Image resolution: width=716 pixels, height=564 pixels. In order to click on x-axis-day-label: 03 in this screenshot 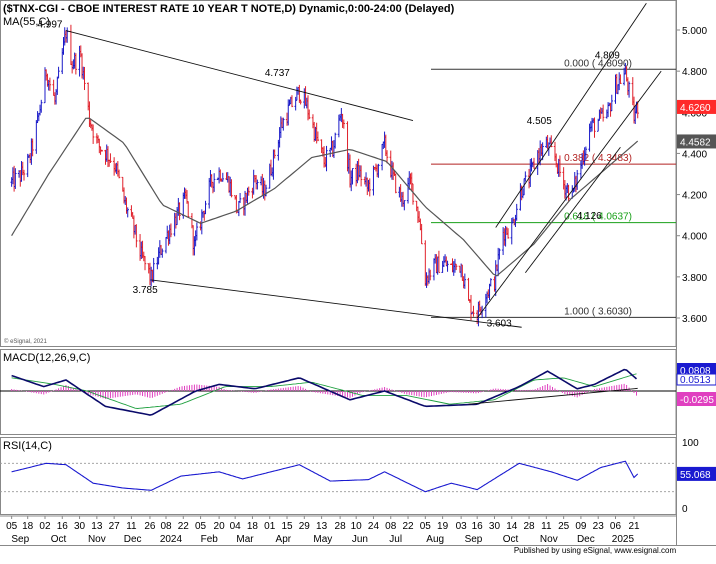, I will do `click(462, 526)`.